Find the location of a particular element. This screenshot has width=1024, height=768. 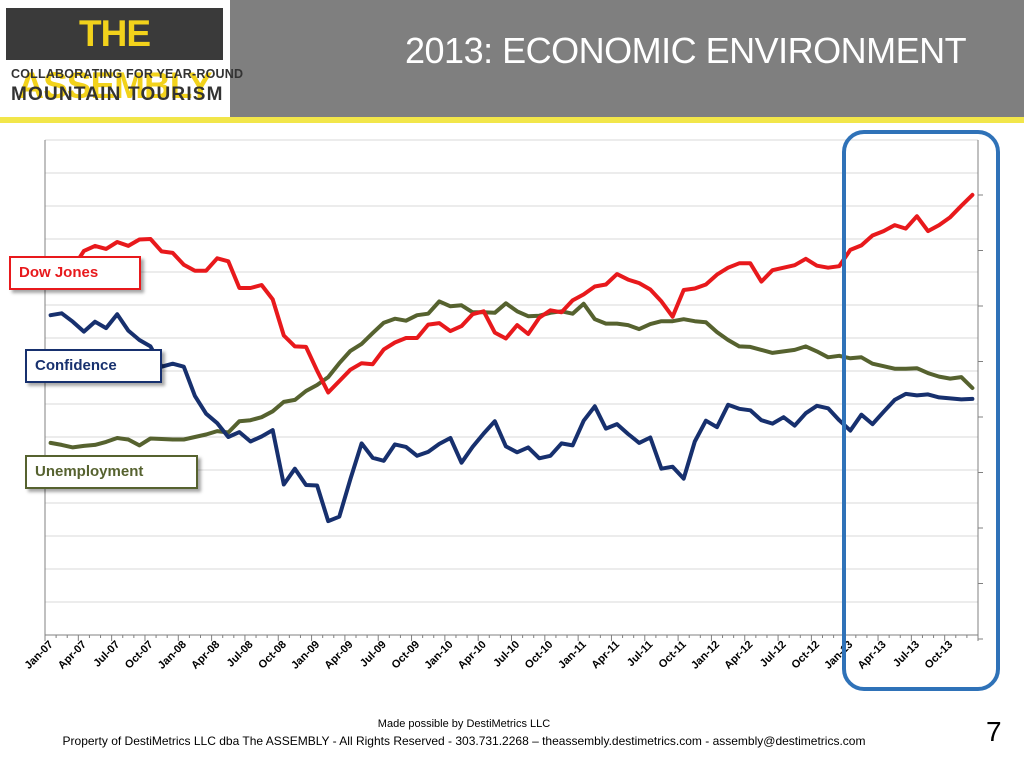

logo-tagline-2: MOUNTAIN TOURISM is located at coordinates (117, 94).